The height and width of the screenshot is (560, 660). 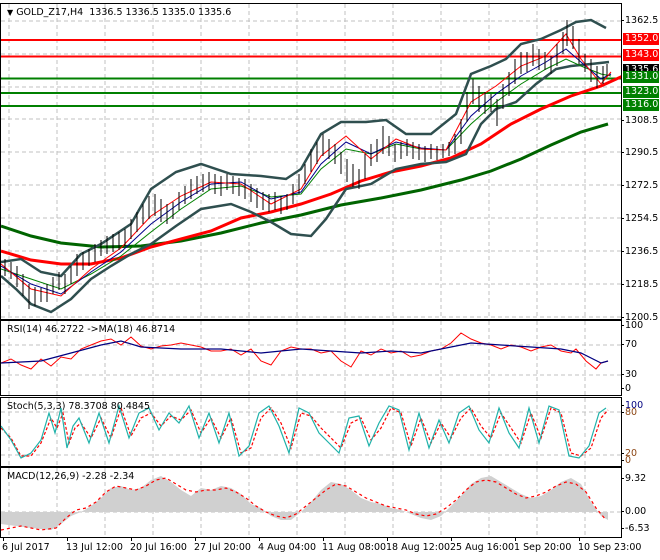 I want to click on rsi-canvas, so click(x=311, y=358).